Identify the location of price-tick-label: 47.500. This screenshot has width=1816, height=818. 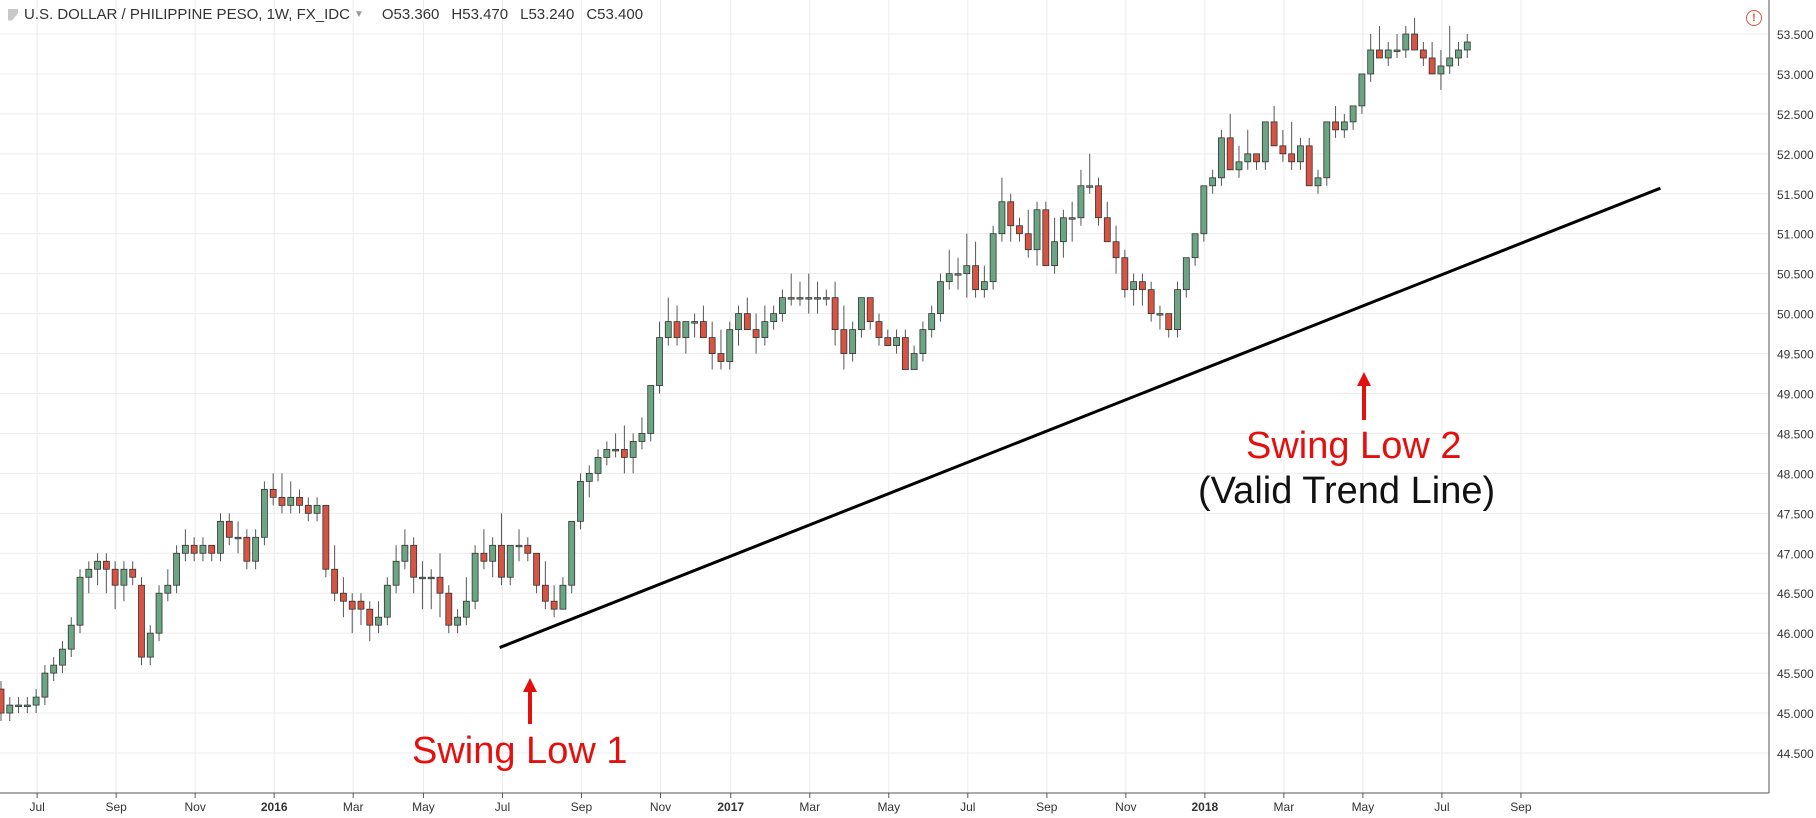
(1795, 514).